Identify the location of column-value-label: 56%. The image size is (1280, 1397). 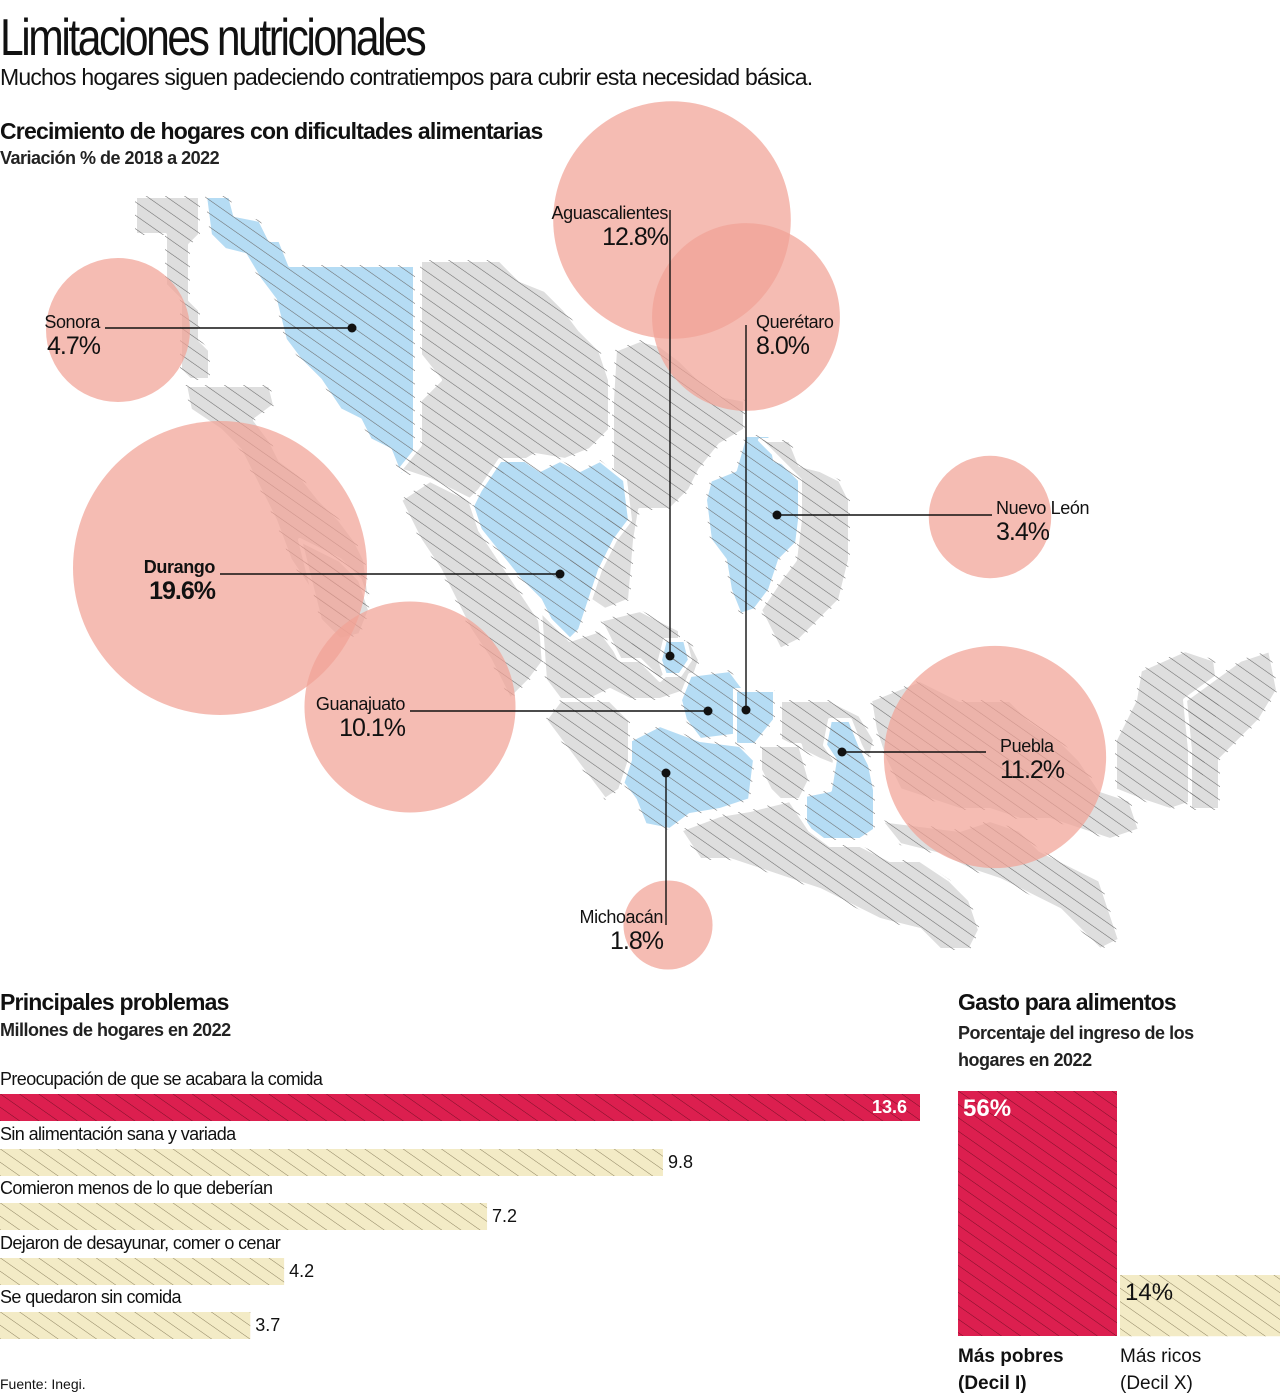
(987, 1108).